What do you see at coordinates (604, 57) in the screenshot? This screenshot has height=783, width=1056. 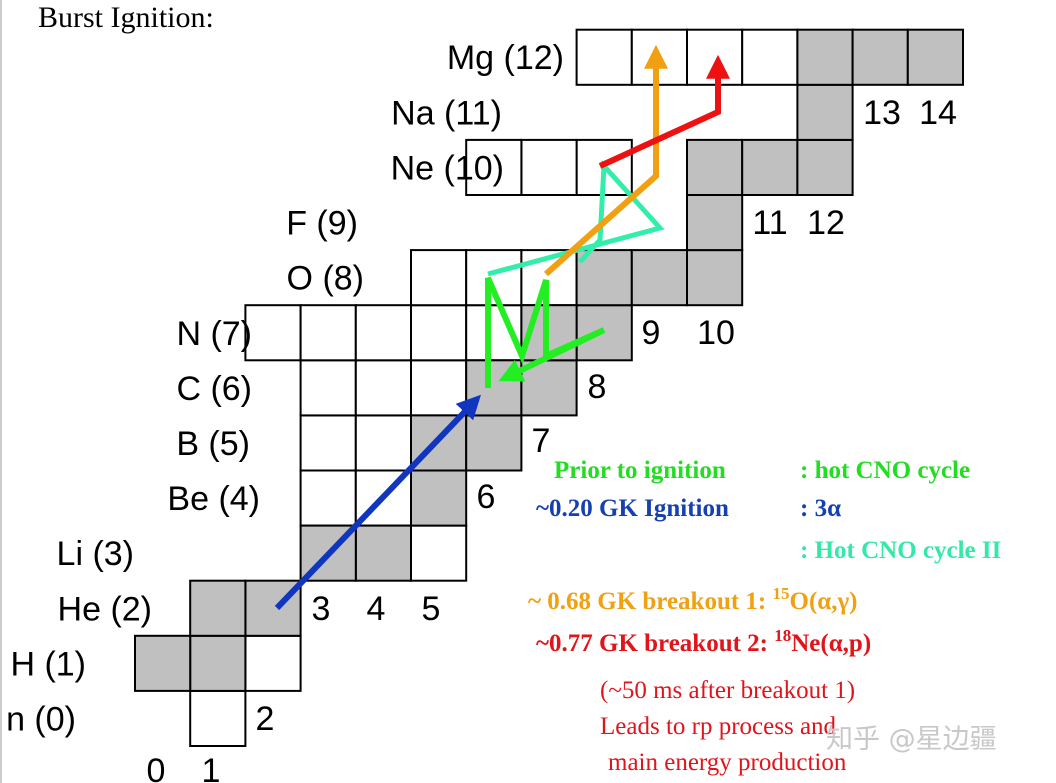 I see `unstable-nucleus-n8-z12` at bounding box center [604, 57].